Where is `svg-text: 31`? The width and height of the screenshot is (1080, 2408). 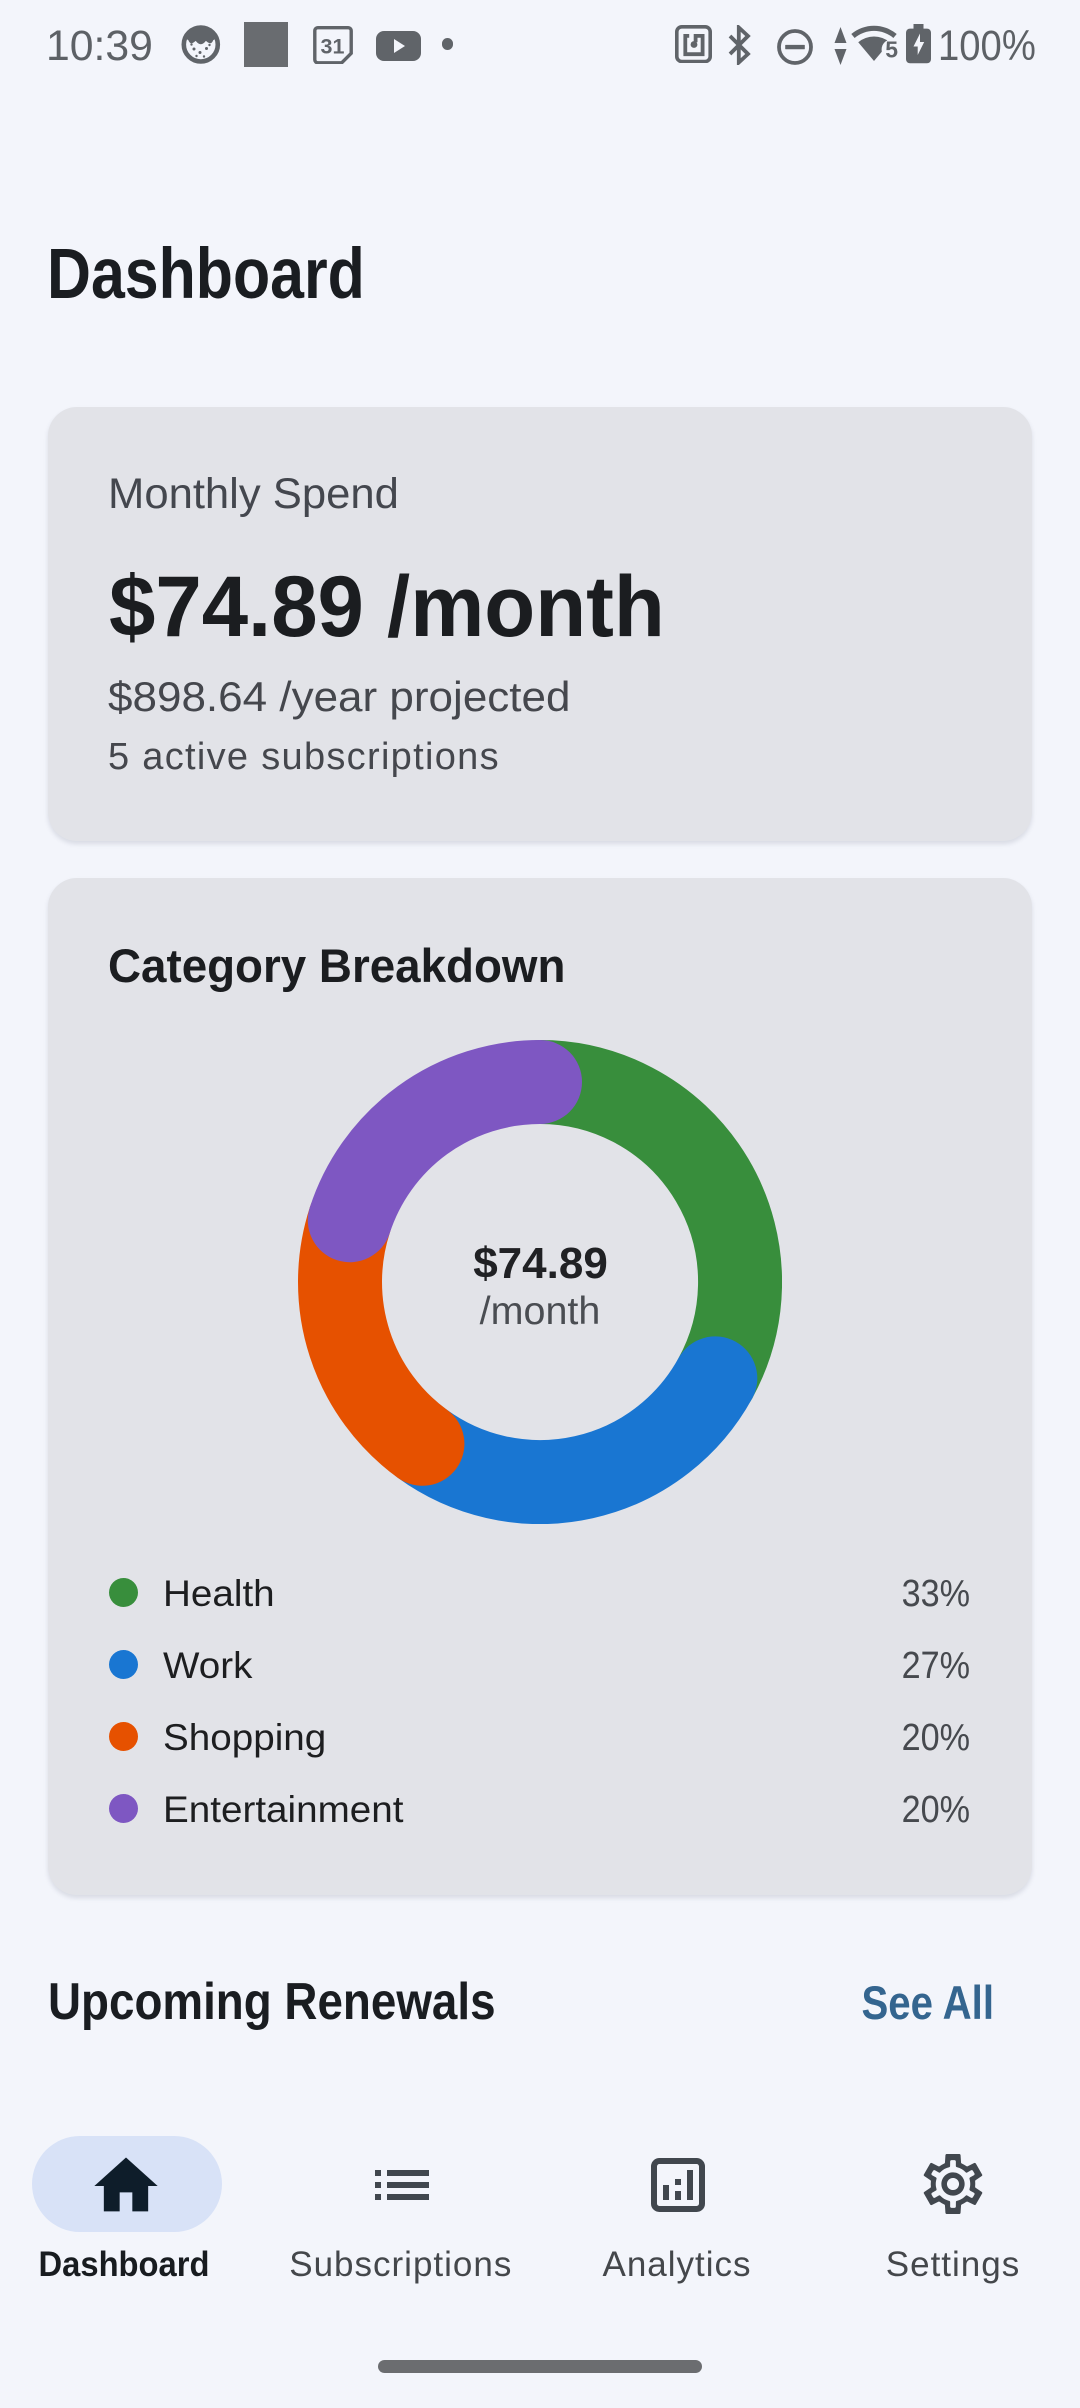
svg-text: 31 is located at coordinates (332, 46).